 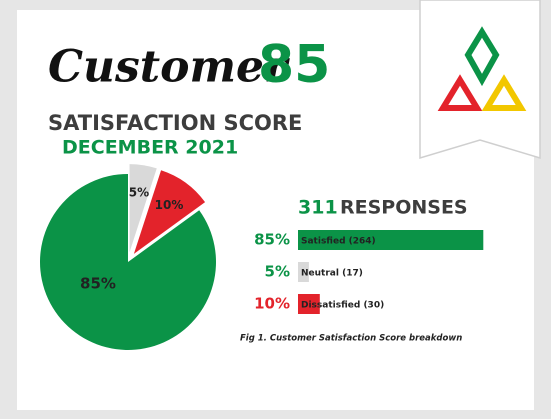 I want to click on bar-category: Satisfied (264), so click(x=338, y=242).